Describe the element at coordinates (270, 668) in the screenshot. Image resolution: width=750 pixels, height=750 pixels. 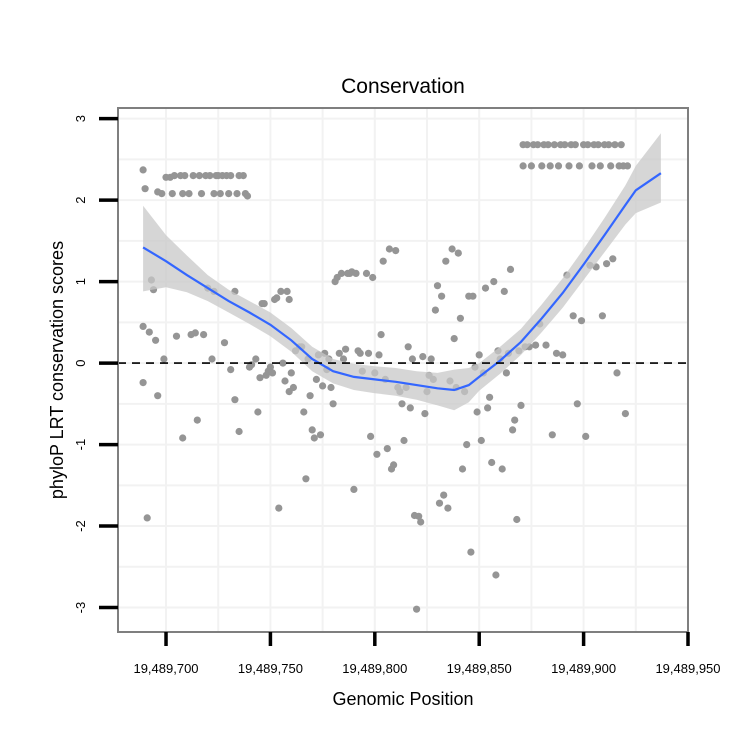
I see `x-tick-label: 19,489,750` at that location.